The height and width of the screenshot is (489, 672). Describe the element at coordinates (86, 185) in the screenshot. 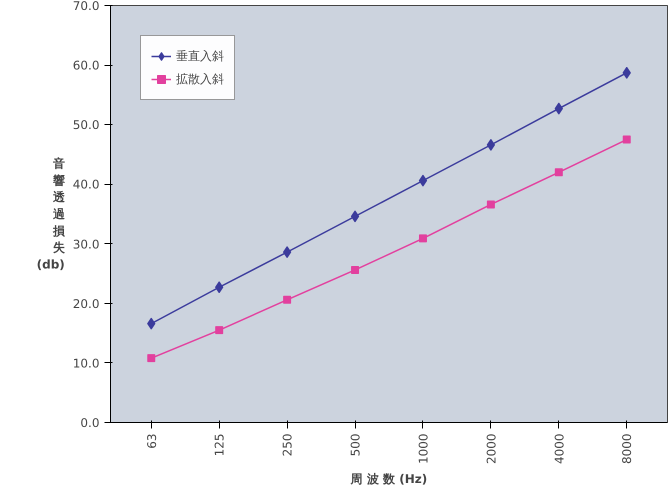

I see `y-tick-label: 40.0` at that location.